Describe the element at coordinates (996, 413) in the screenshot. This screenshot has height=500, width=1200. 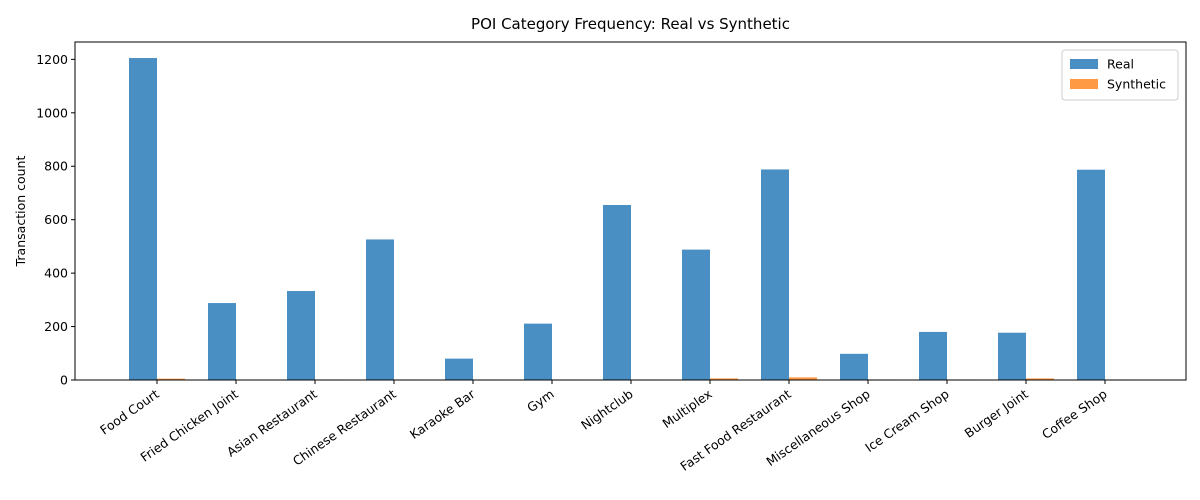
I see `x-tick-label-11: Burger Joint` at that location.